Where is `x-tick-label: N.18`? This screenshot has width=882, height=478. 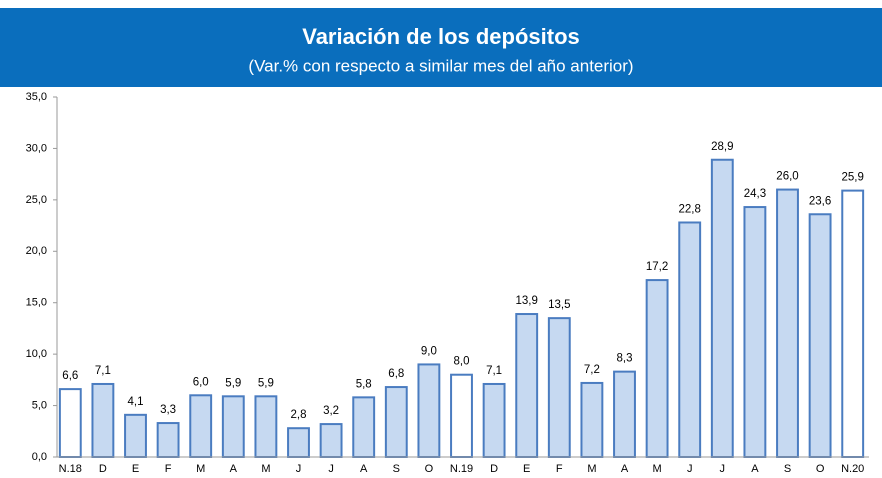
x-tick-label: N.18 is located at coordinates (70, 469).